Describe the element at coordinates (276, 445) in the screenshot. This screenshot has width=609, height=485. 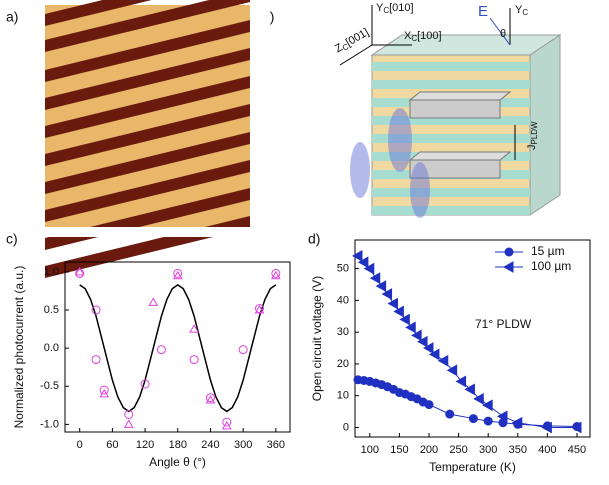
I see `x-tick-label: 360` at that location.